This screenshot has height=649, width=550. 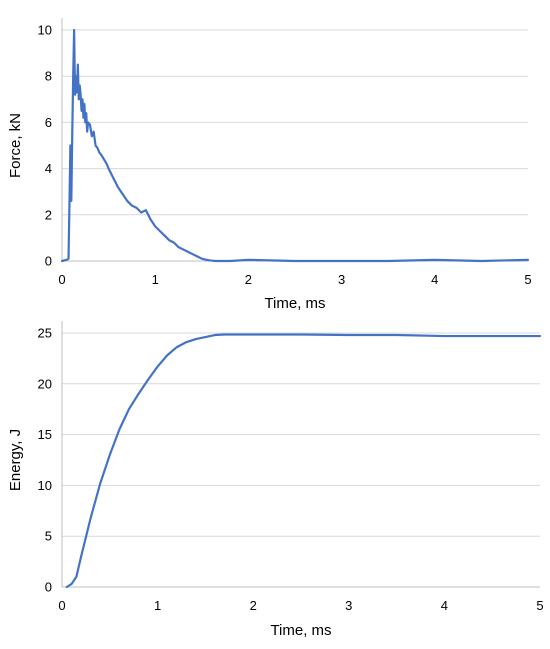 I want to click on force-y-tick-label: 0, so click(x=48, y=261).